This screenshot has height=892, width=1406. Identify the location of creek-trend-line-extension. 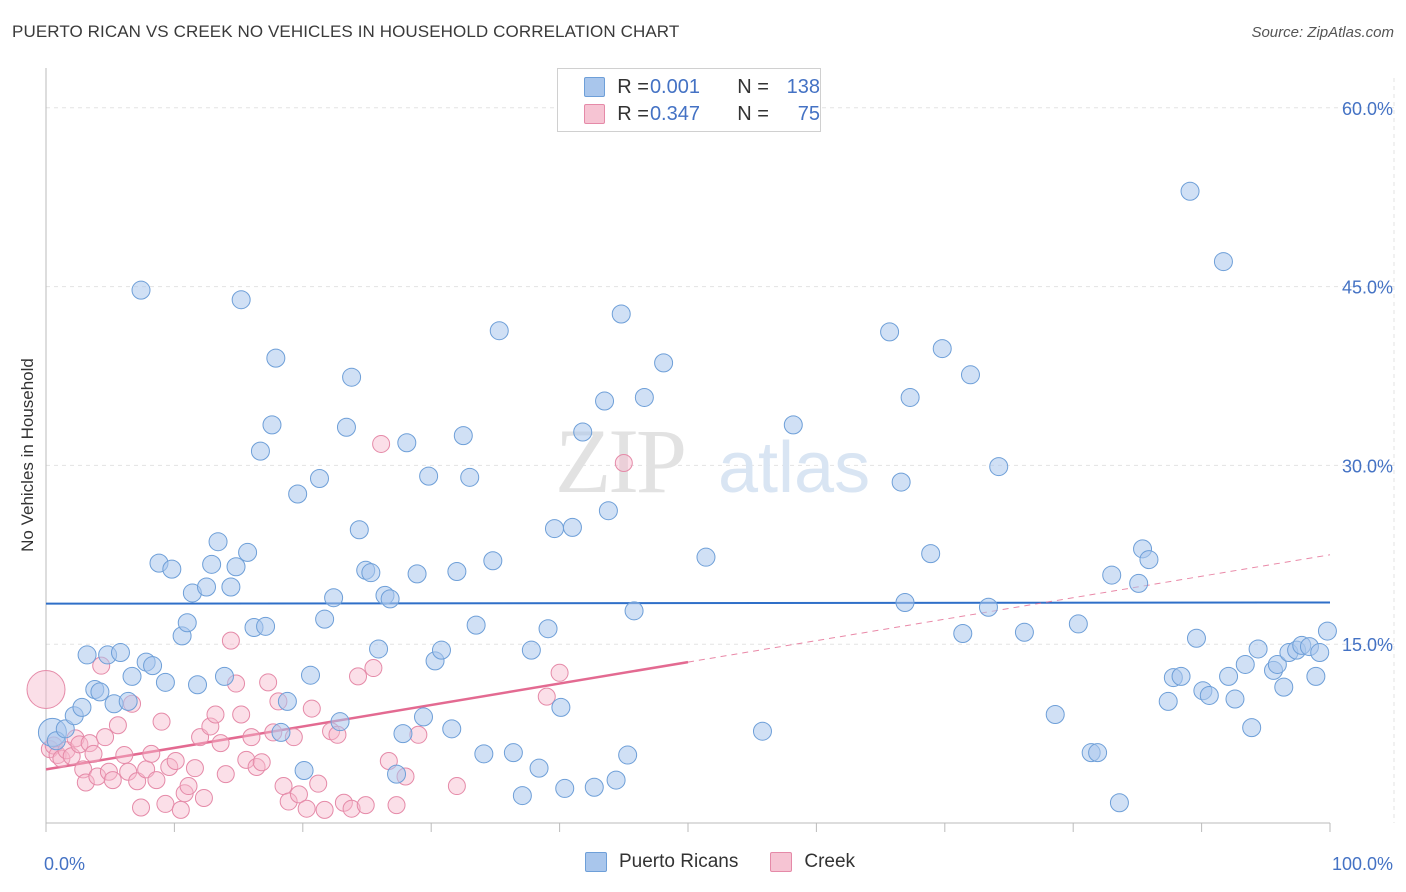
(1009, 608).